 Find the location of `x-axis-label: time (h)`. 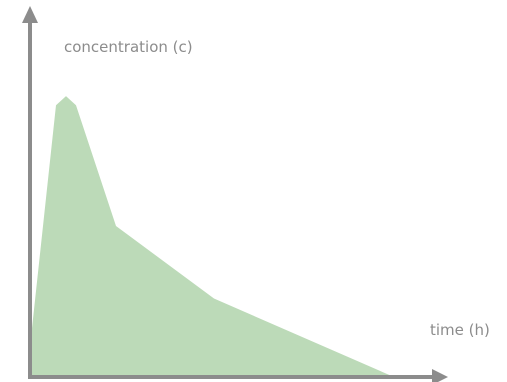

x-axis-label: time (h) is located at coordinates (460, 330).